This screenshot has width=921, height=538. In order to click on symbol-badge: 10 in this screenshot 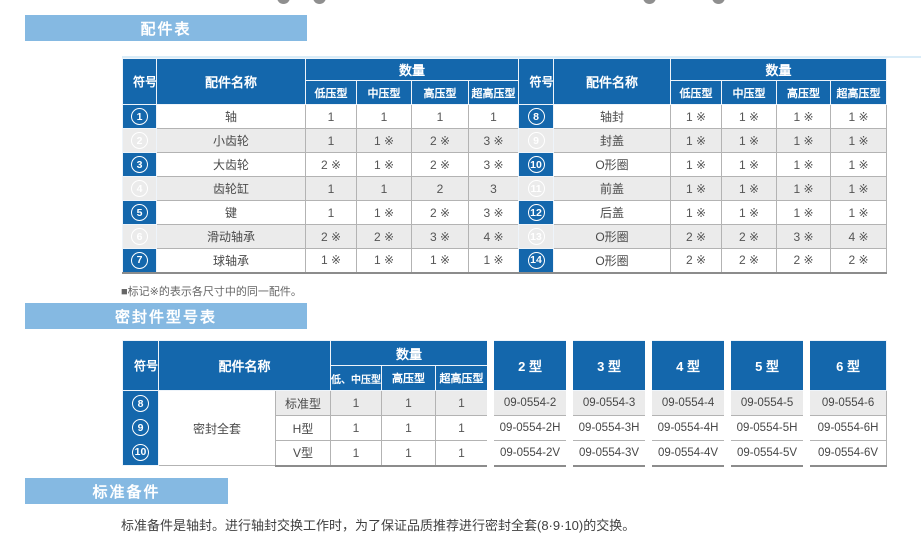, I will do `click(140, 452)`.